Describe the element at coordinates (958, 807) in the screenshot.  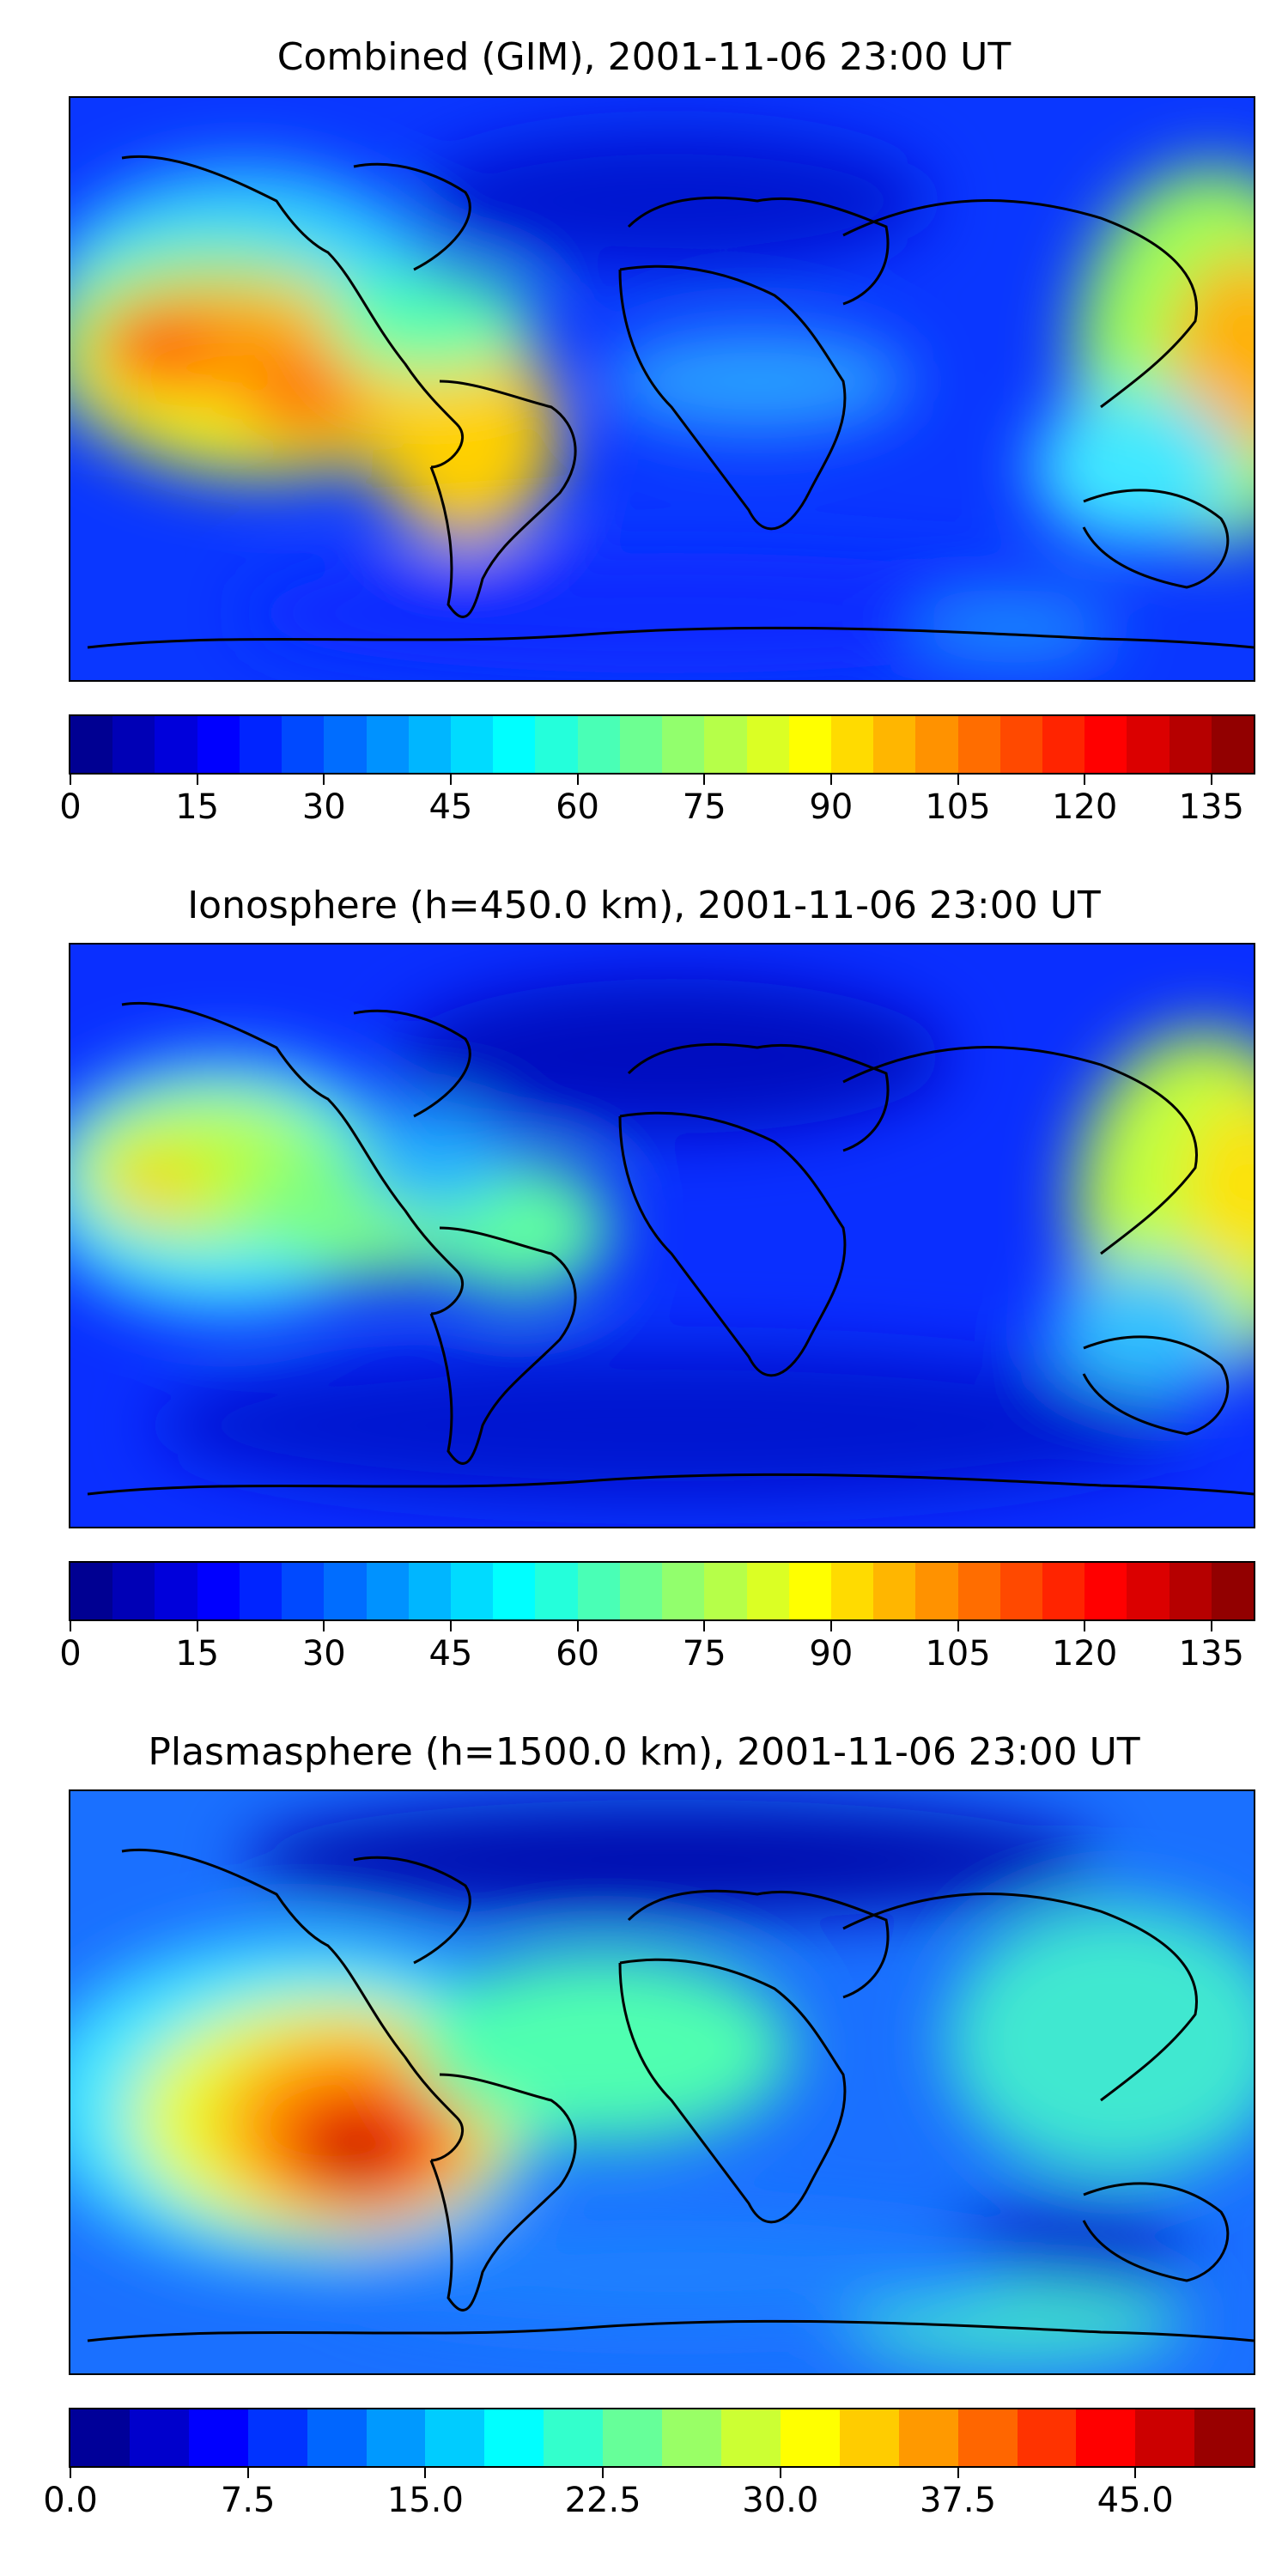
I see `tick-label: 105` at that location.